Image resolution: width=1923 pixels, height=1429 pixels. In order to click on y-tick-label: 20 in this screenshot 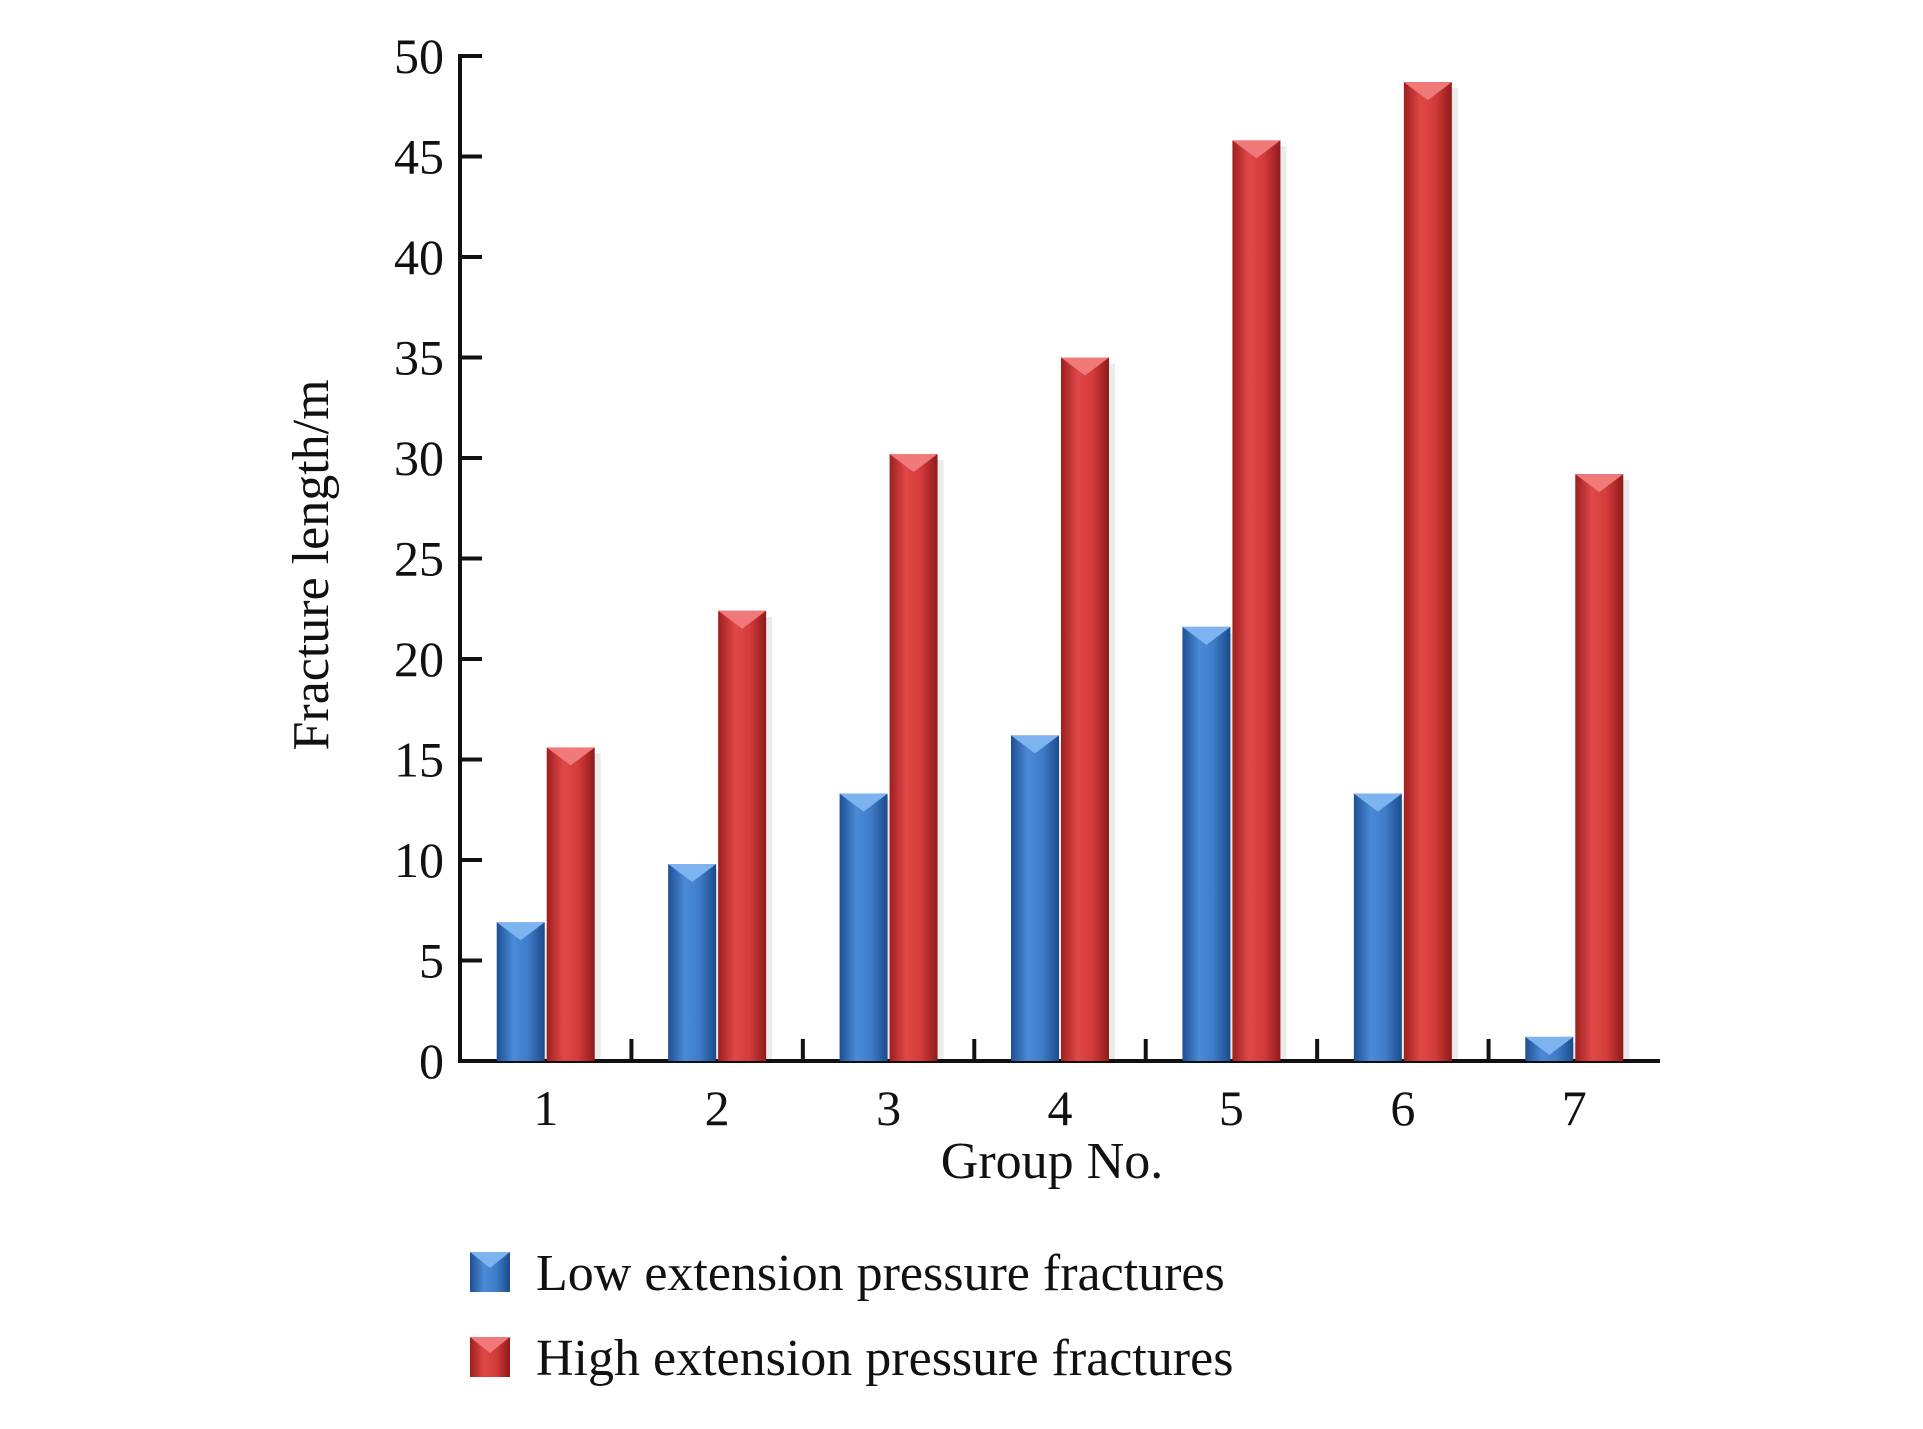, I will do `click(419, 659)`.